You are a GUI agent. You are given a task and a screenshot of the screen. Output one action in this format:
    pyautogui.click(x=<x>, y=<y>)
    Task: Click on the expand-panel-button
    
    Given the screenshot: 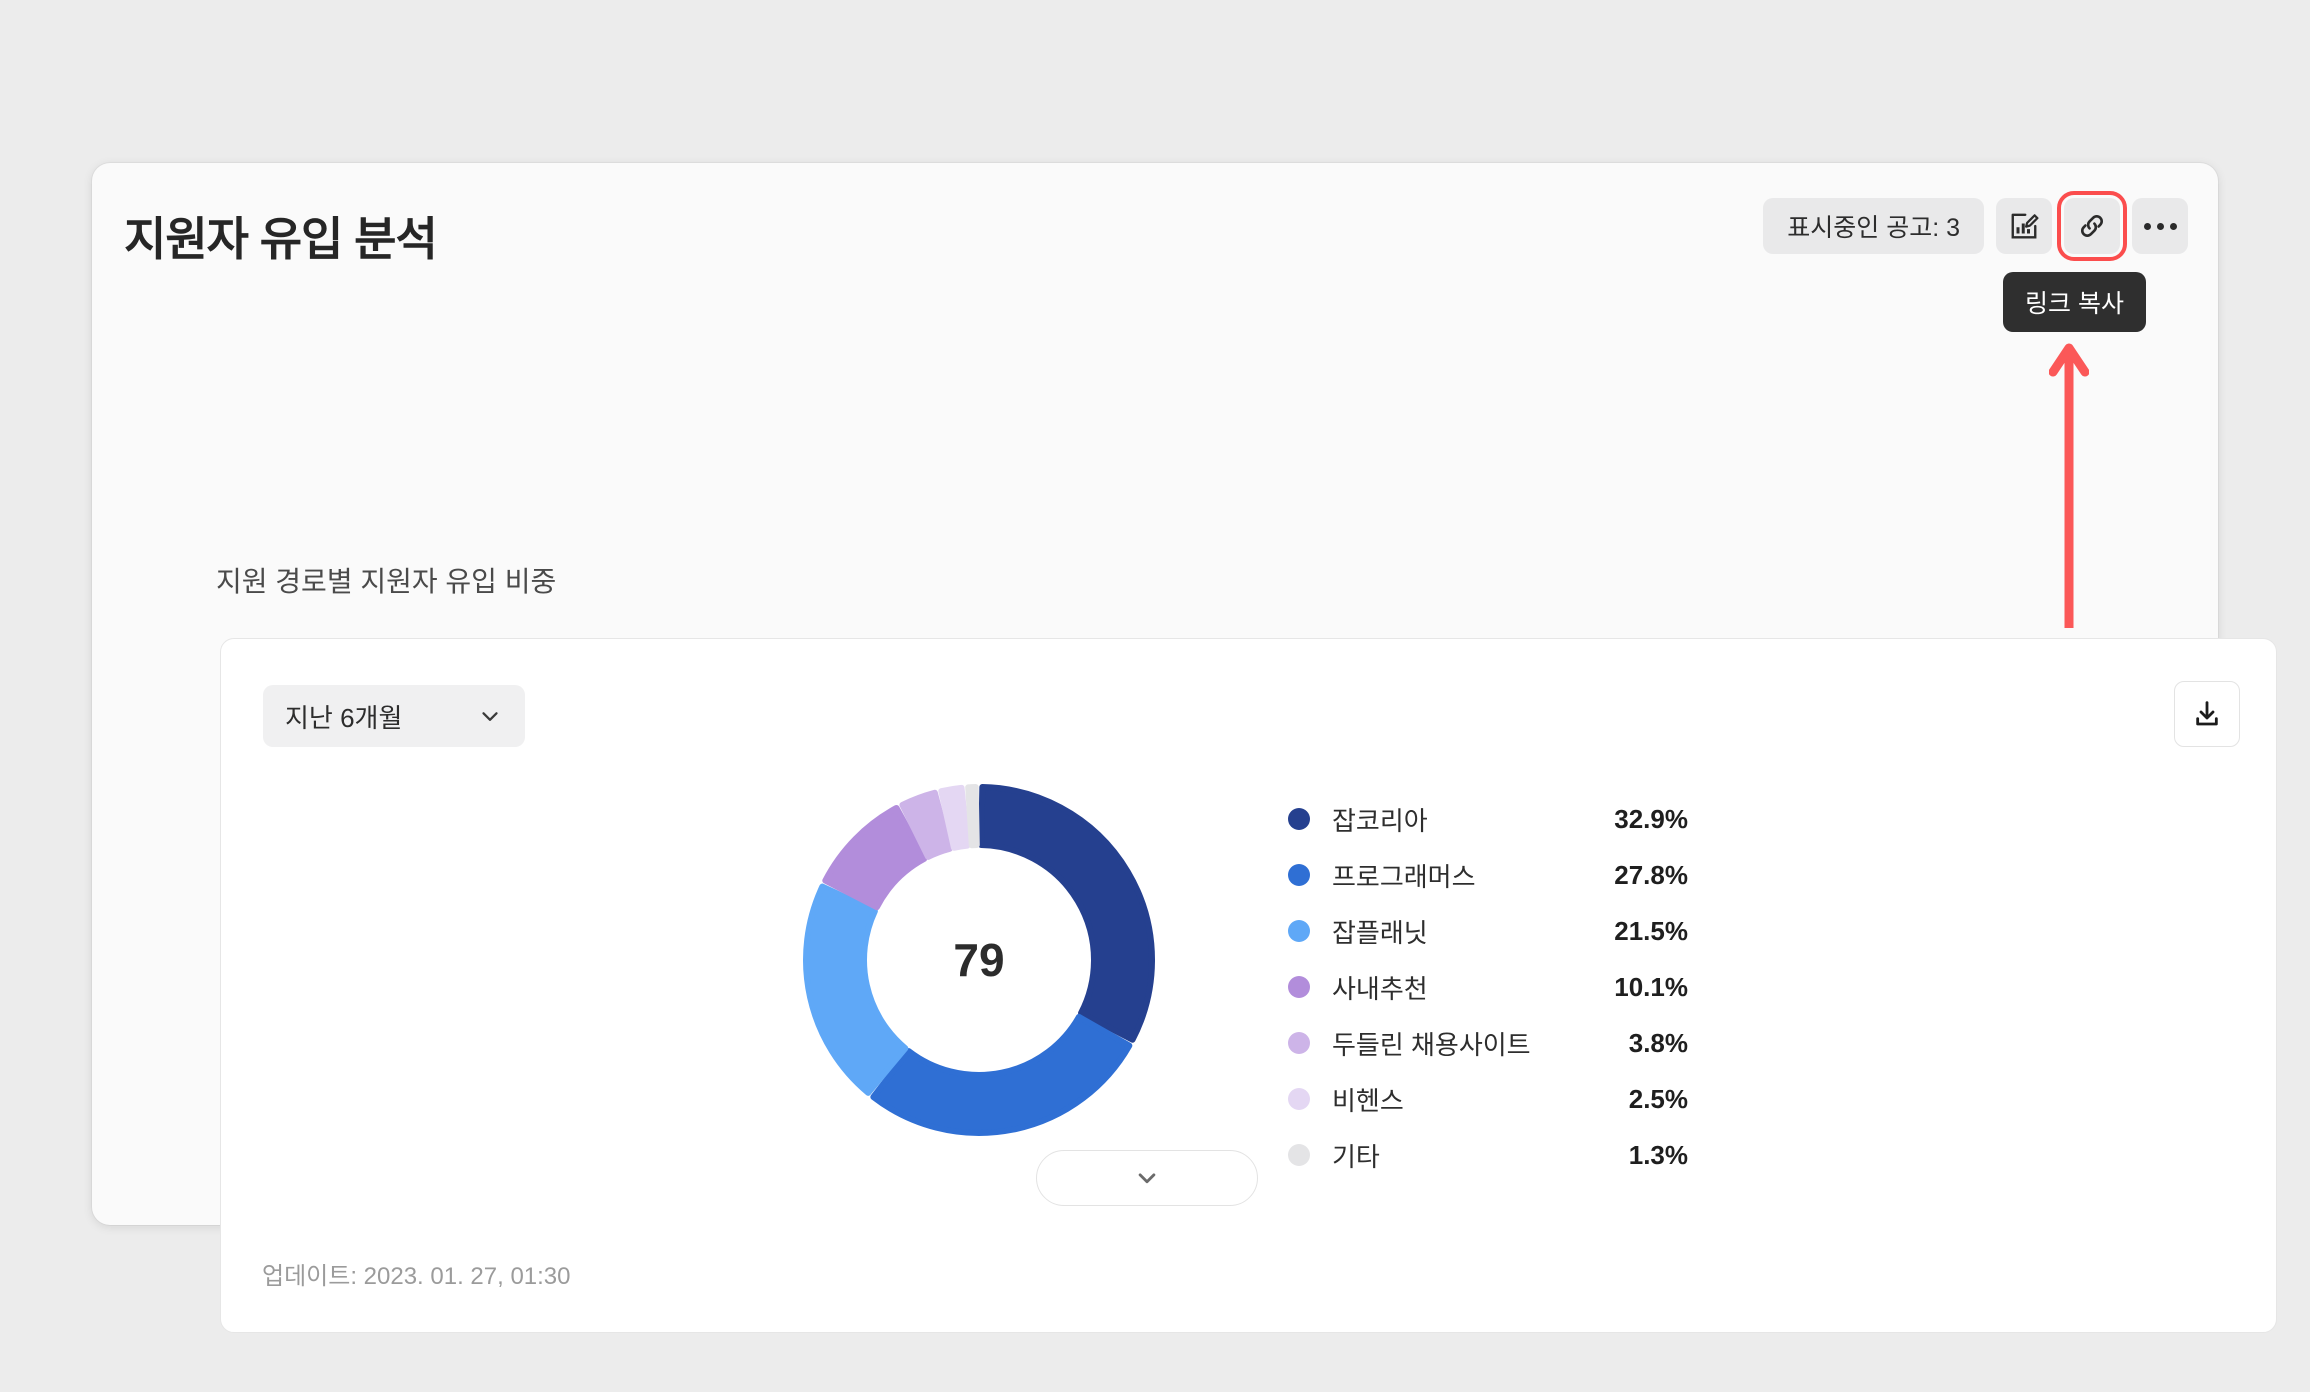 What is the action you would take?
    pyautogui.click(x=1147, y=1178)
    